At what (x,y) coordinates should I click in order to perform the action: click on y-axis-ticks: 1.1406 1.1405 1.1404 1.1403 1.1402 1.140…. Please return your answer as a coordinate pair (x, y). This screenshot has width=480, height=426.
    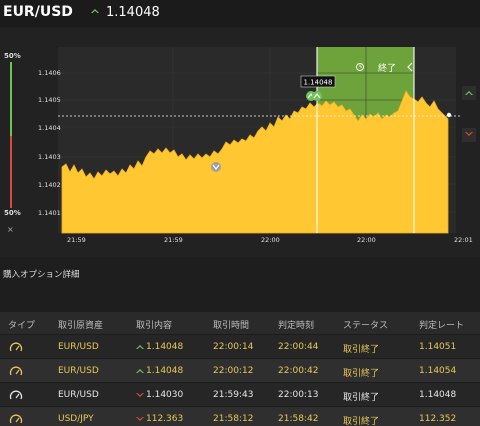
    Looking at the image, I should click on (49, 143).